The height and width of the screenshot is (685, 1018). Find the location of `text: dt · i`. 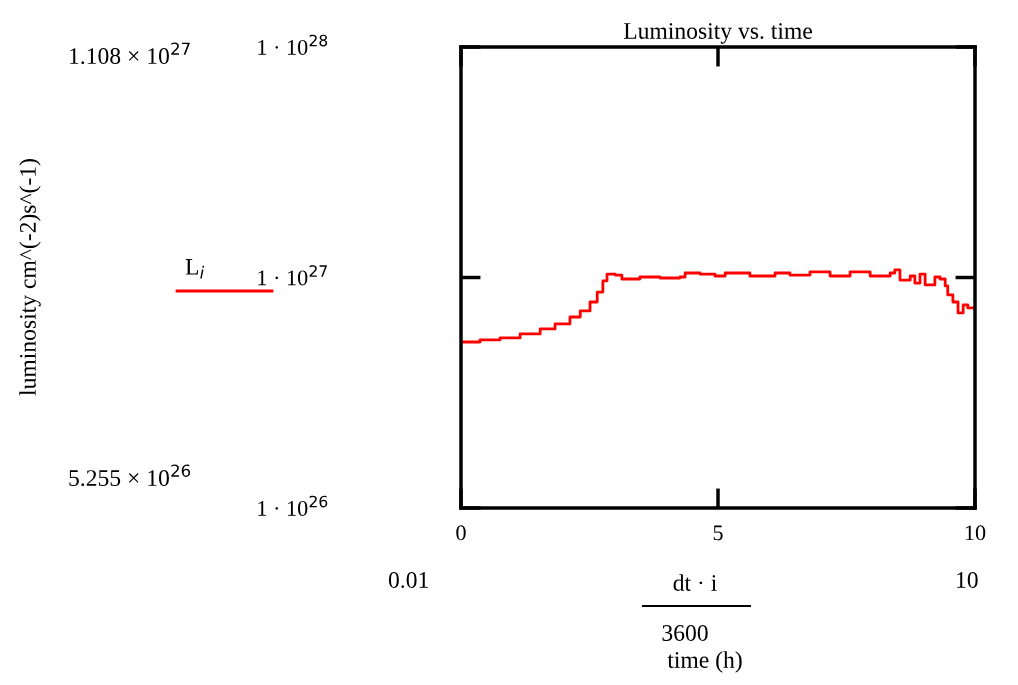

text: dt · i is located at coordinates (695, 582).